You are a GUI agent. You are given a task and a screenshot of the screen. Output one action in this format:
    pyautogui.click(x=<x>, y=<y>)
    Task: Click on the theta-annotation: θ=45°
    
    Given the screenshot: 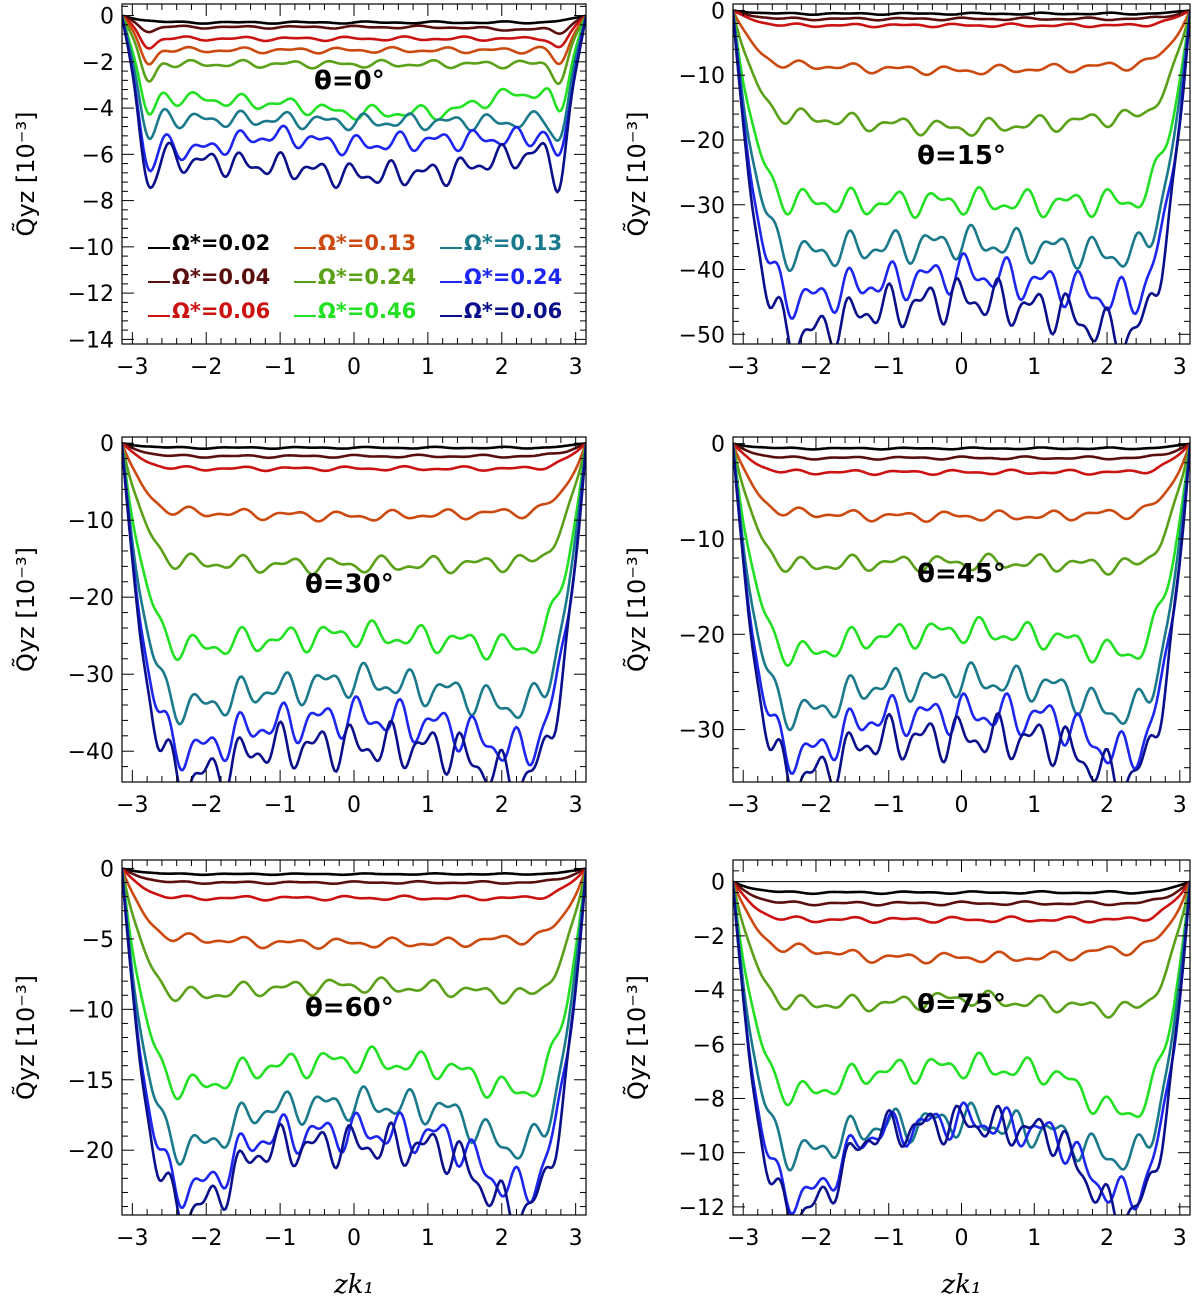 What is the action you would take?
    pyautogui.click(x=961, y=574)
    